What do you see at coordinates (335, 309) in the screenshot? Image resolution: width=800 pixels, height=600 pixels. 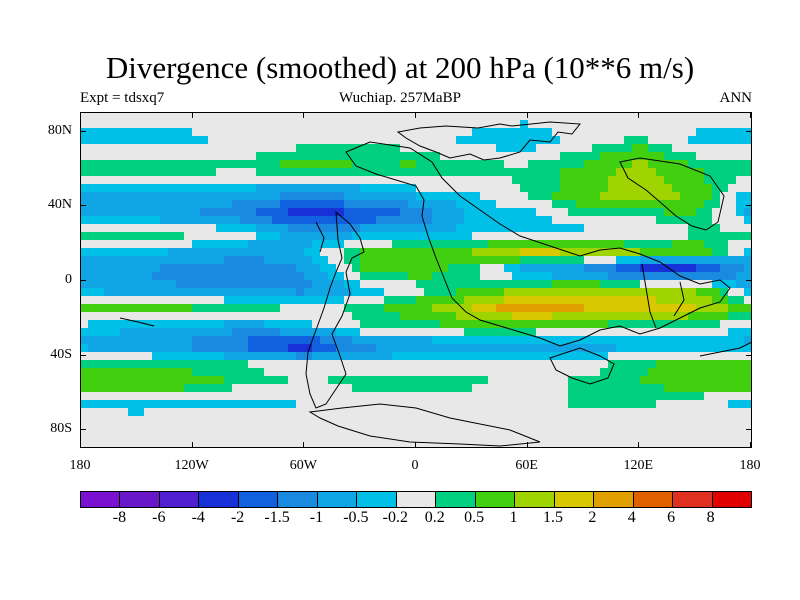 I see `continent-outline` at bounding box center [335, 309].